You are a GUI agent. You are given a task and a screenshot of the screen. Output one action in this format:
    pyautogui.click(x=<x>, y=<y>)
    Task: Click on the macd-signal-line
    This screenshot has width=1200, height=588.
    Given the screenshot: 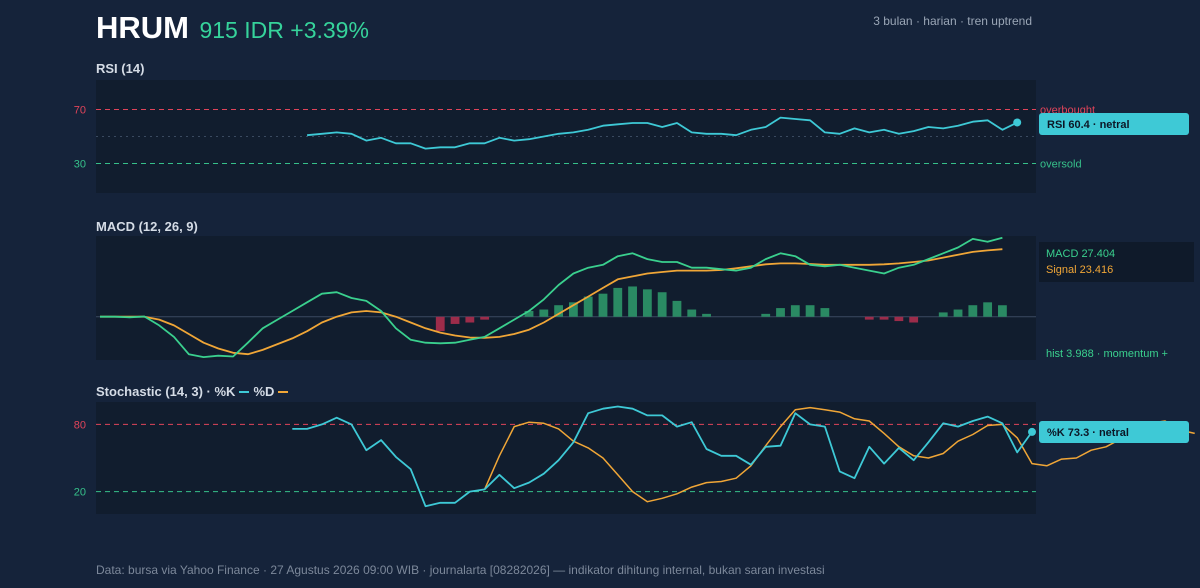 What is the action you would take?
    pyautogui.click(x=551, y=302)
    